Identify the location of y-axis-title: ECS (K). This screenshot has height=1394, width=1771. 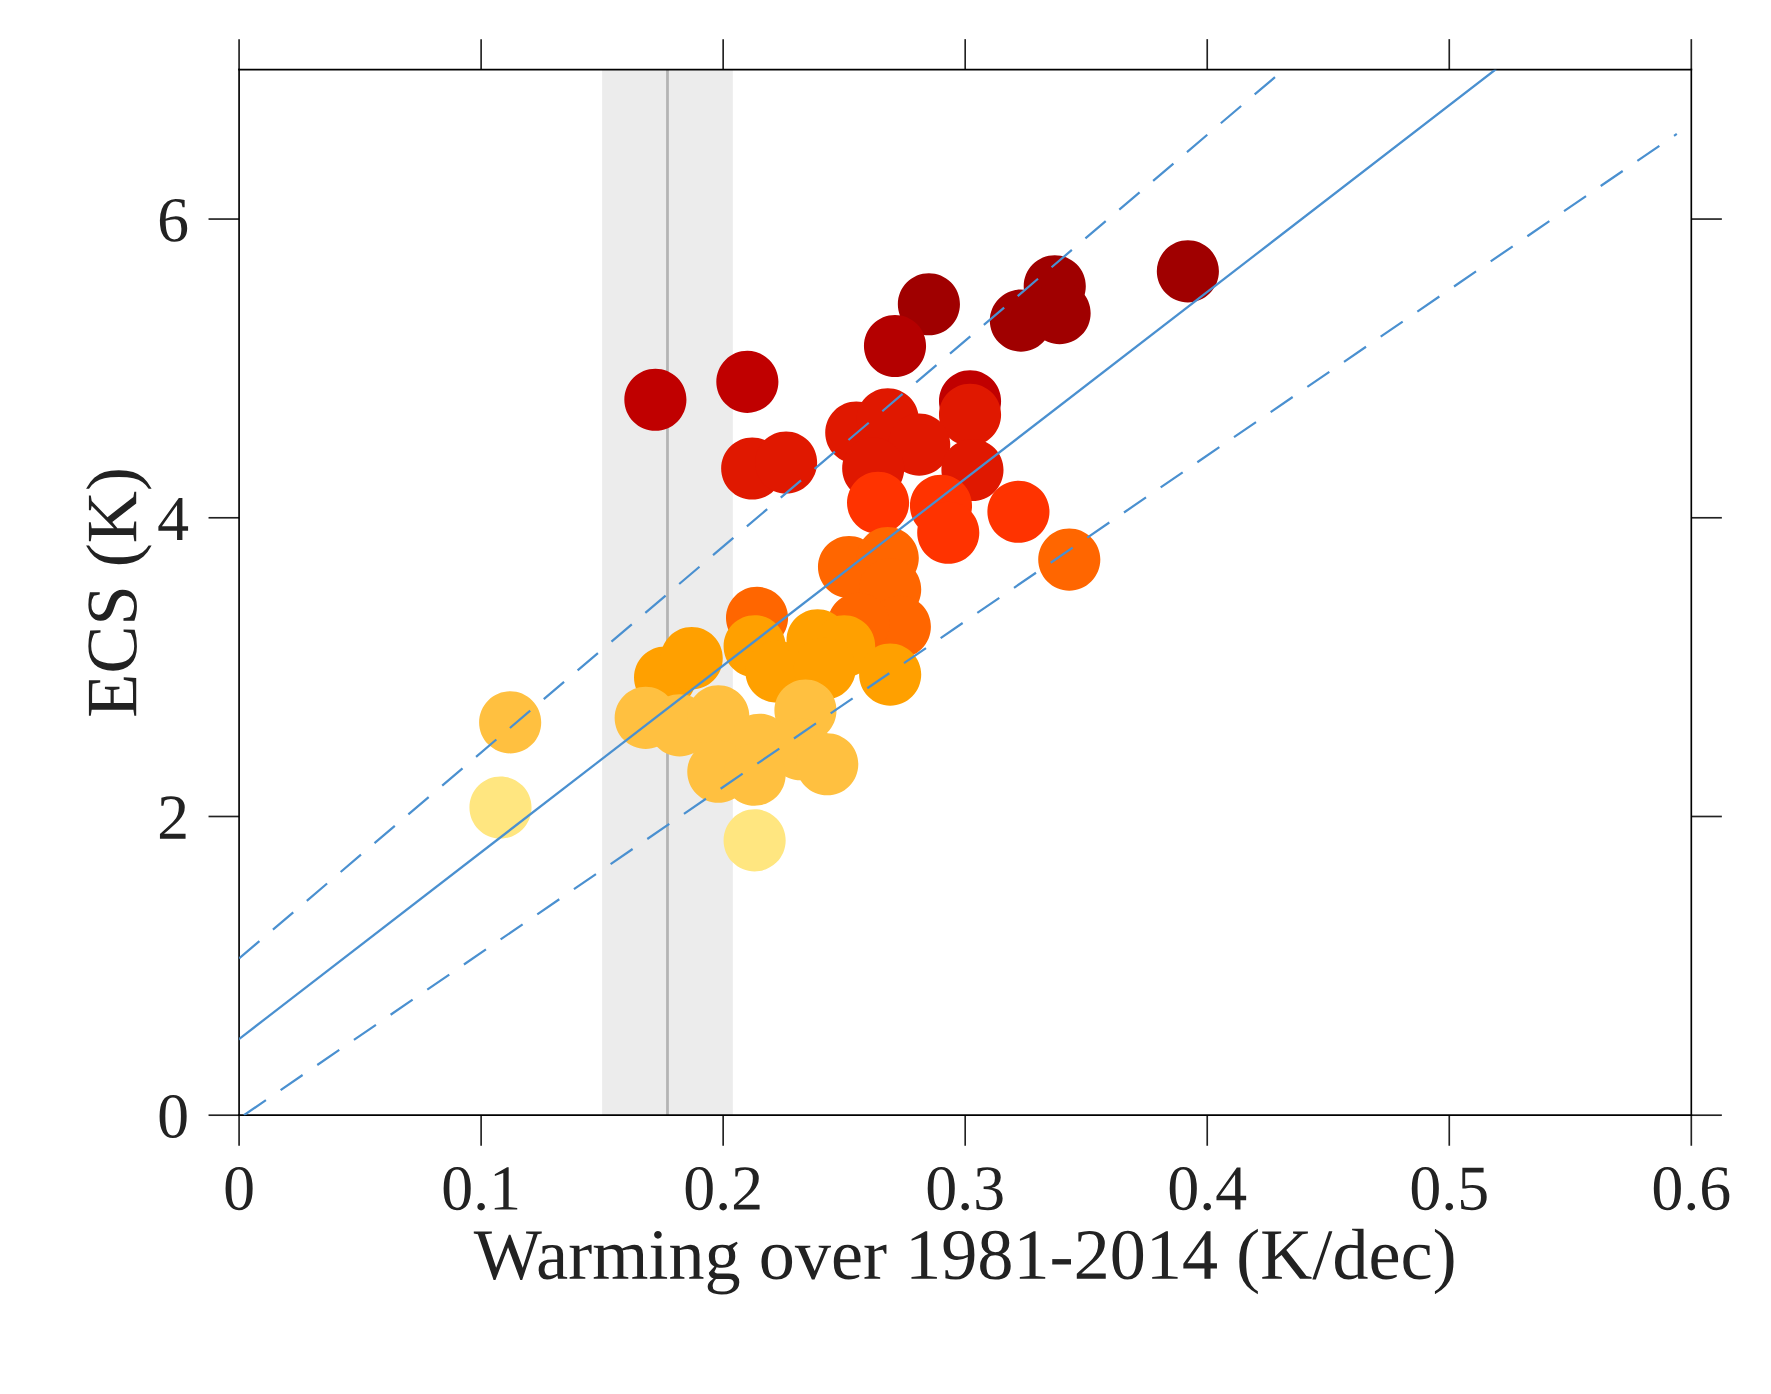
(119, 593).